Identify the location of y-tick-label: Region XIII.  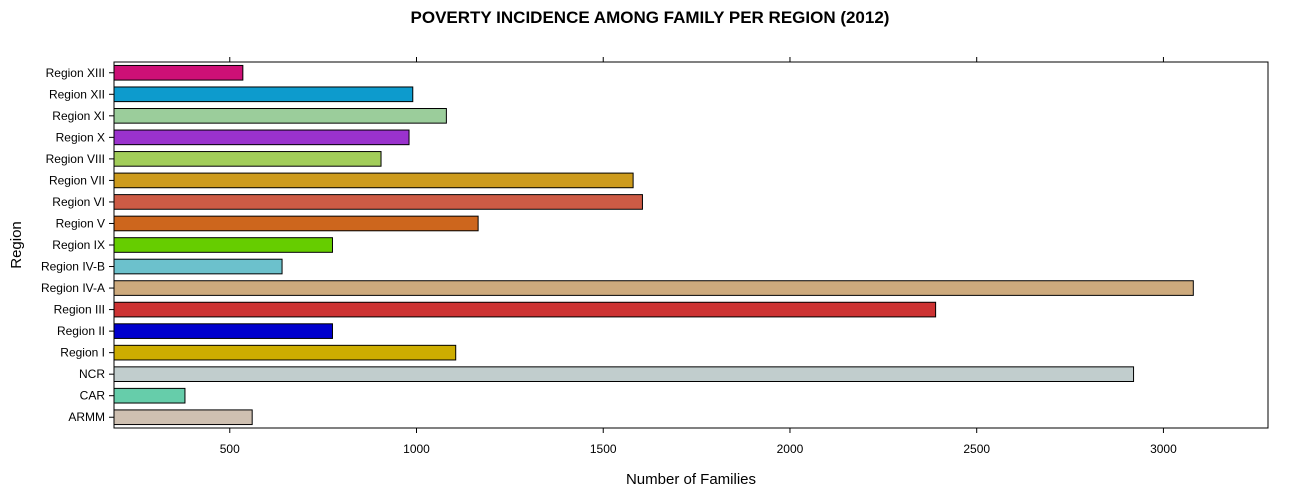
(75, 73).